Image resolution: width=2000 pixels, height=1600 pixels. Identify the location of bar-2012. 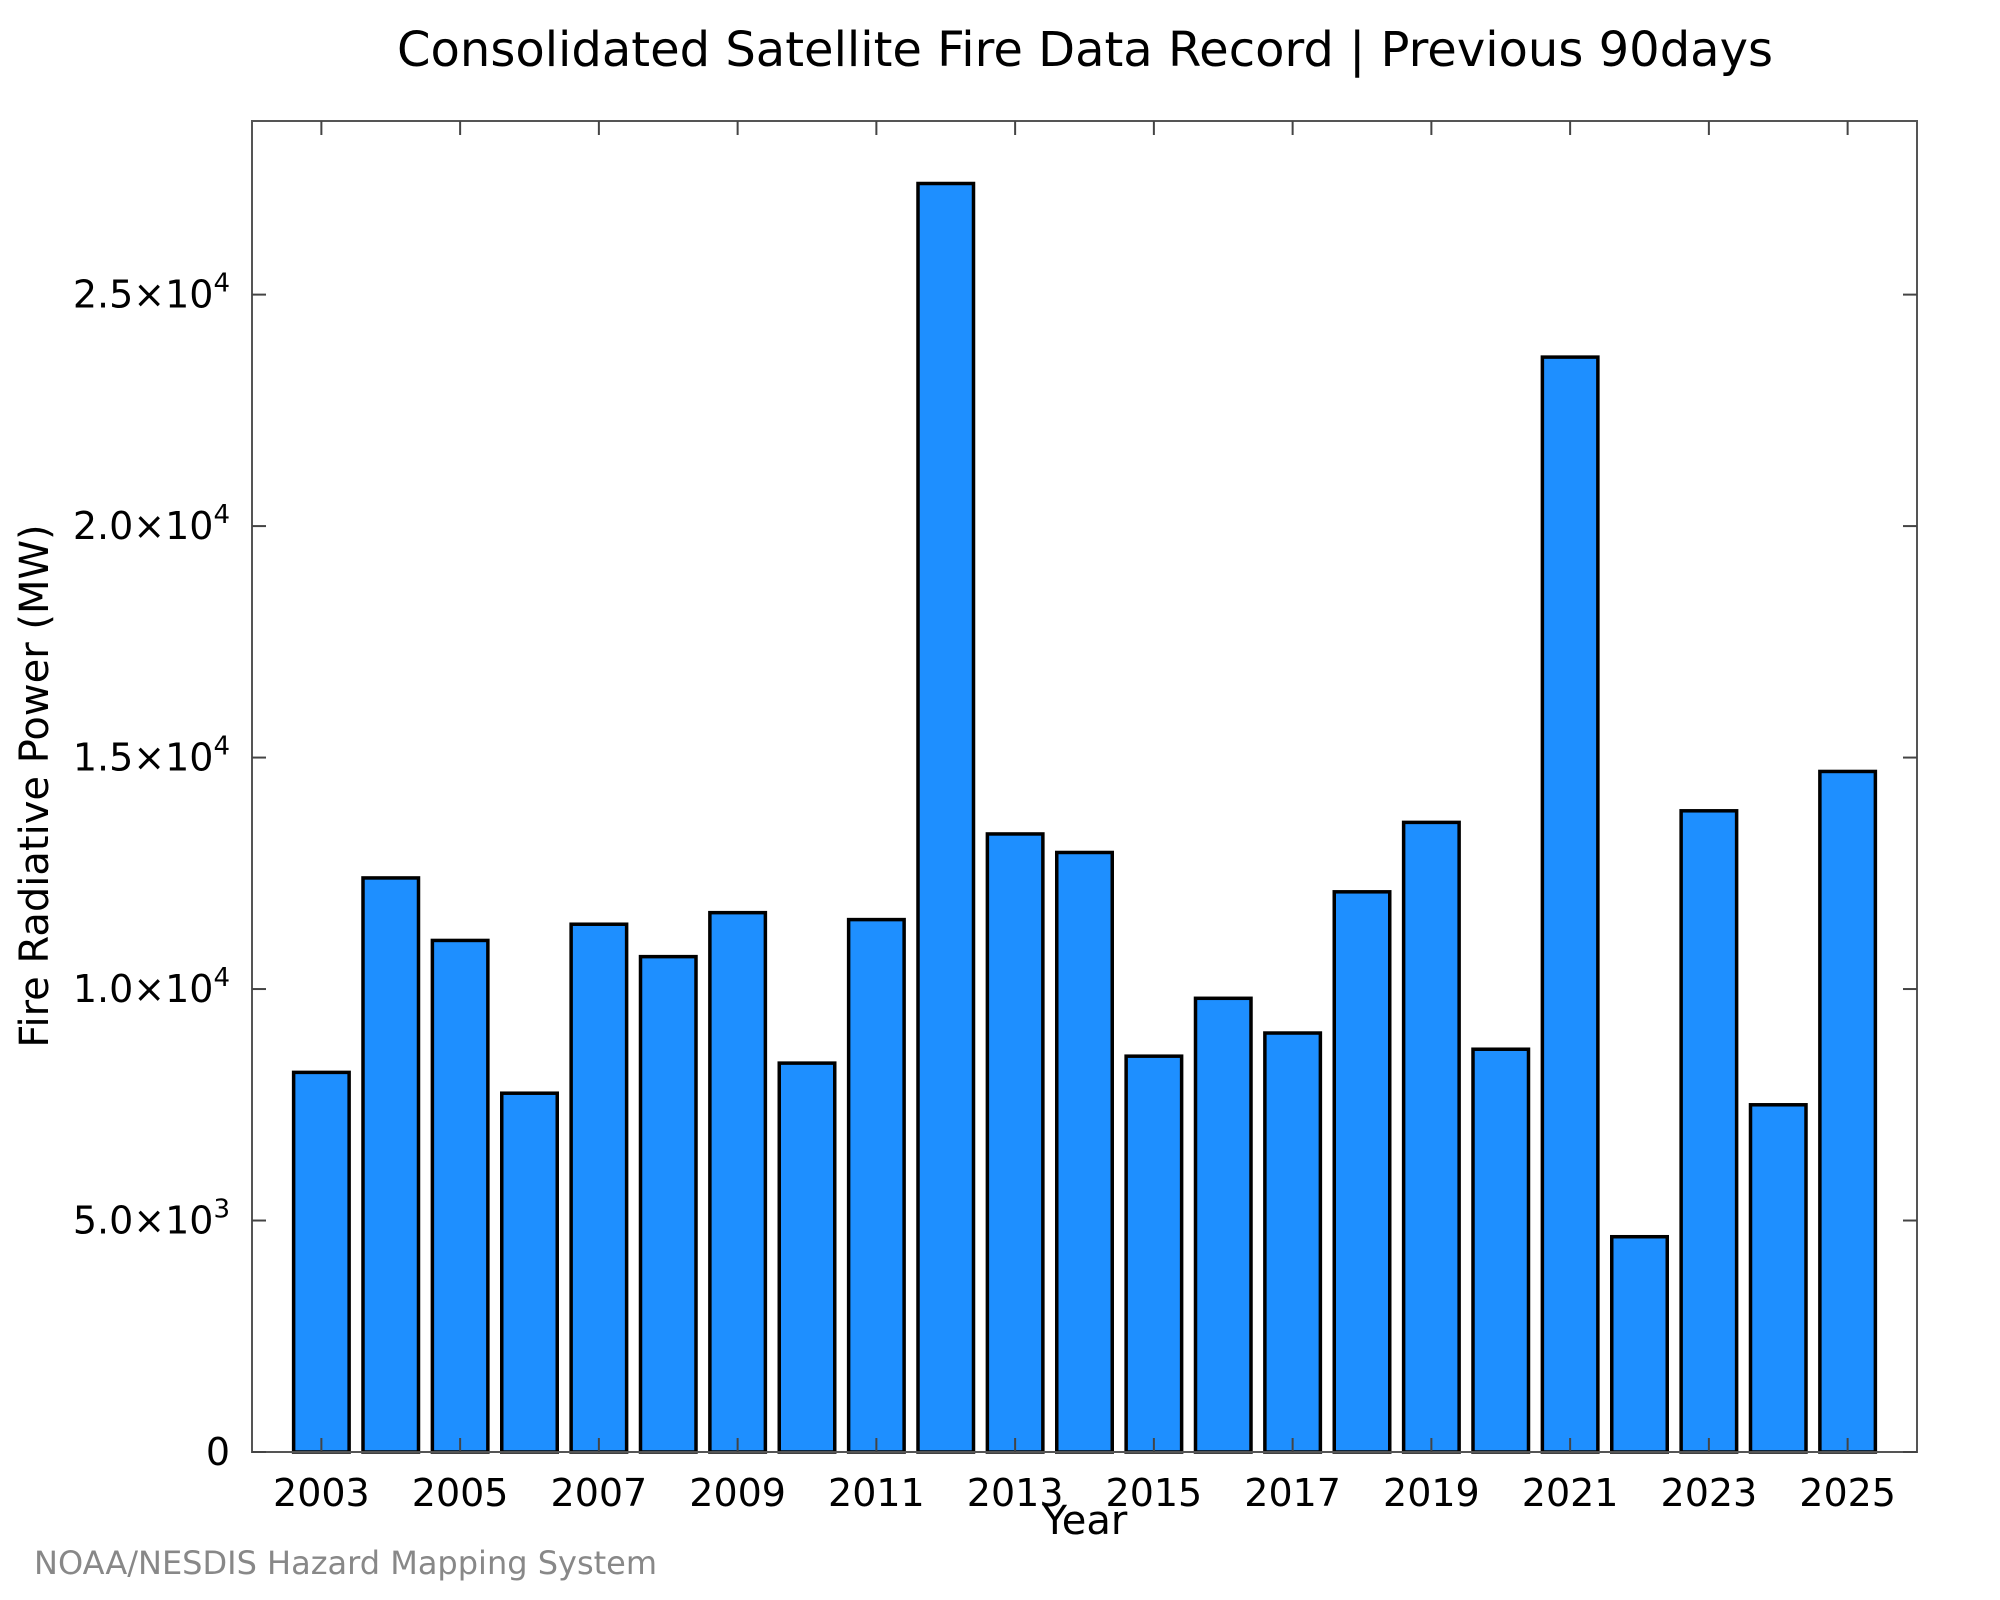
(946, 817).